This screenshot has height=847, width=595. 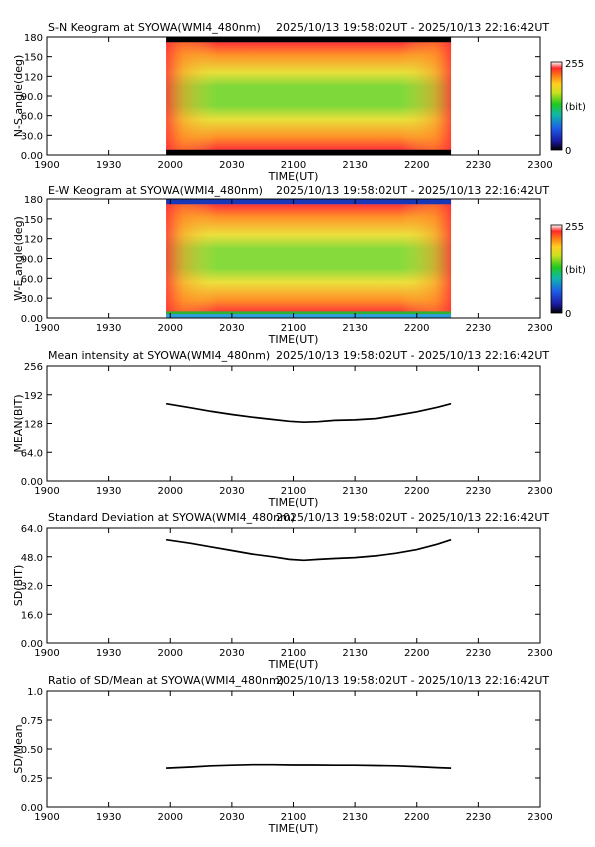 What do you see at coordinates (18, 423) in the screenshot?
I see `y-axis-label: MEAN(BIT)` at bounding box center [18, 423].